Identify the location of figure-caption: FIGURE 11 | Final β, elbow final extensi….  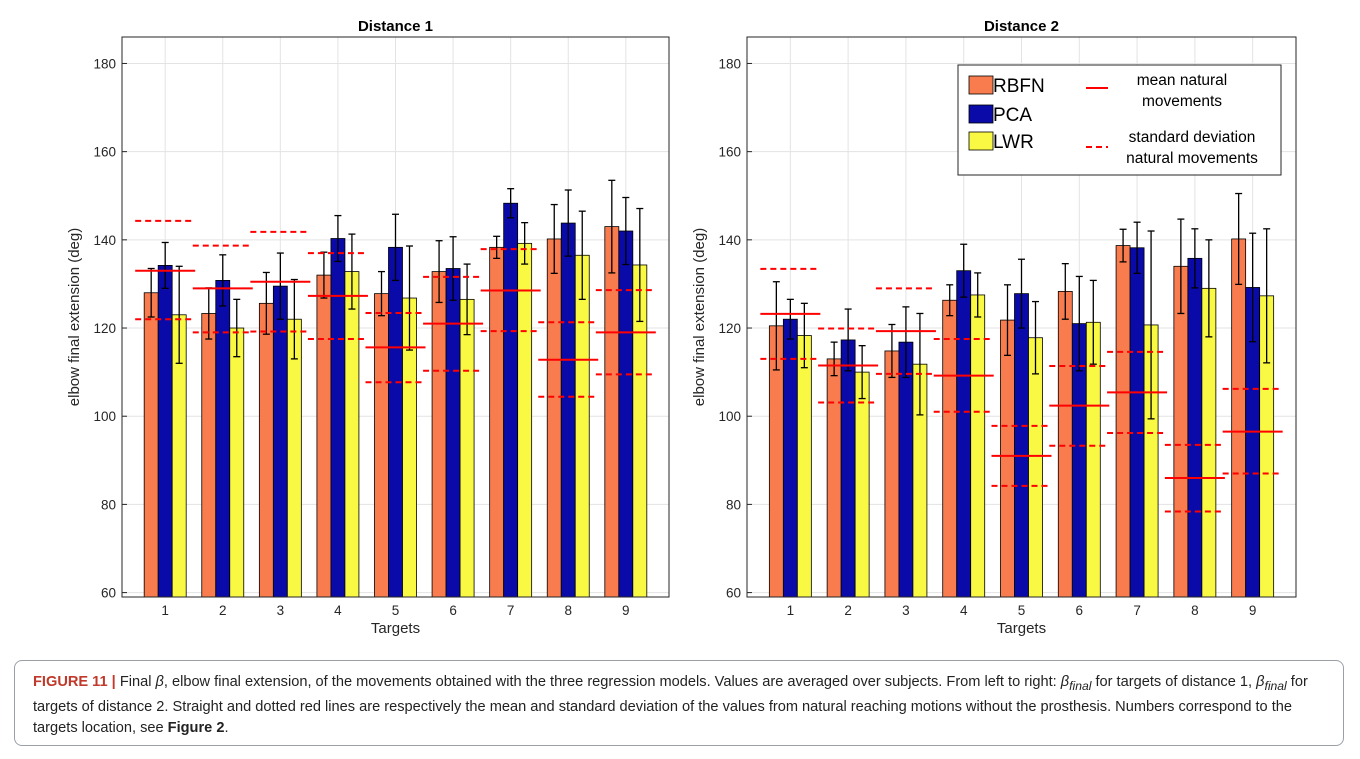
(679, 703).